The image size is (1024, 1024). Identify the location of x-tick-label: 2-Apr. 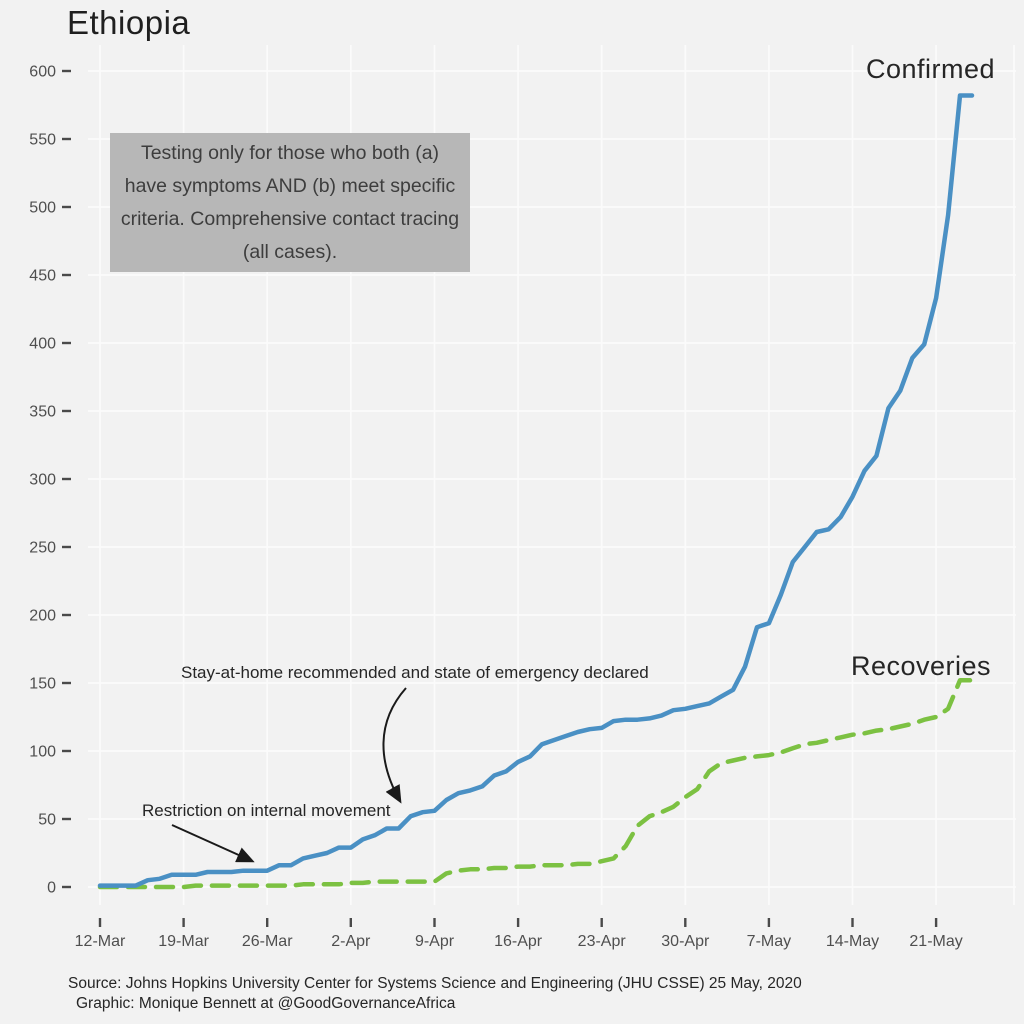
(351, 941).